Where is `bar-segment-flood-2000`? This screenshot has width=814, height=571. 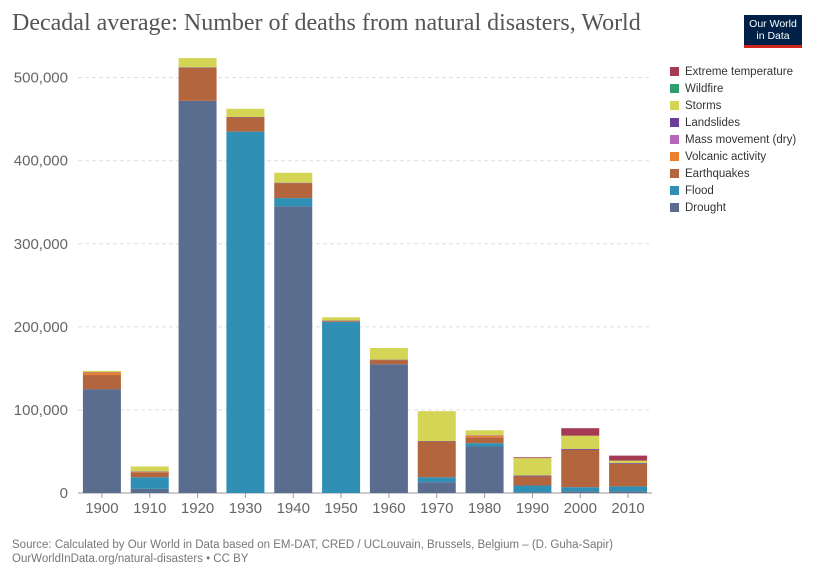
bar-segment-flood-2000 is located at coordinates (580, 489).